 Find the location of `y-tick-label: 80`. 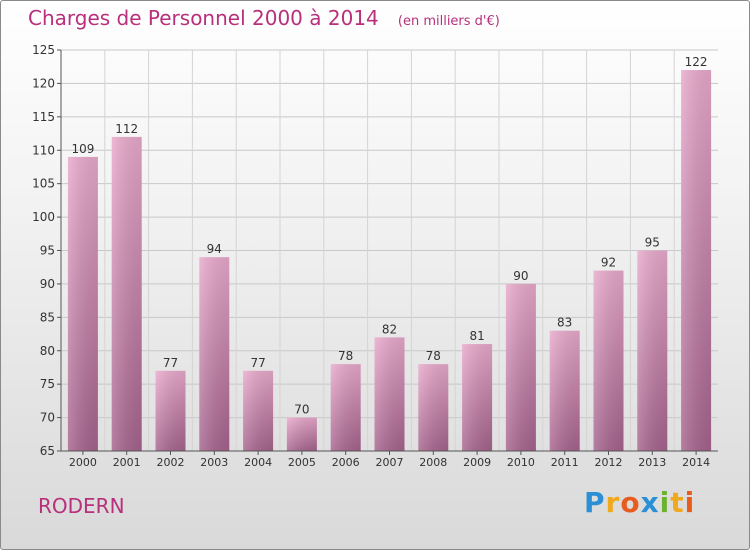

y-tick-label: 80 is located at coordinates (47, 351).